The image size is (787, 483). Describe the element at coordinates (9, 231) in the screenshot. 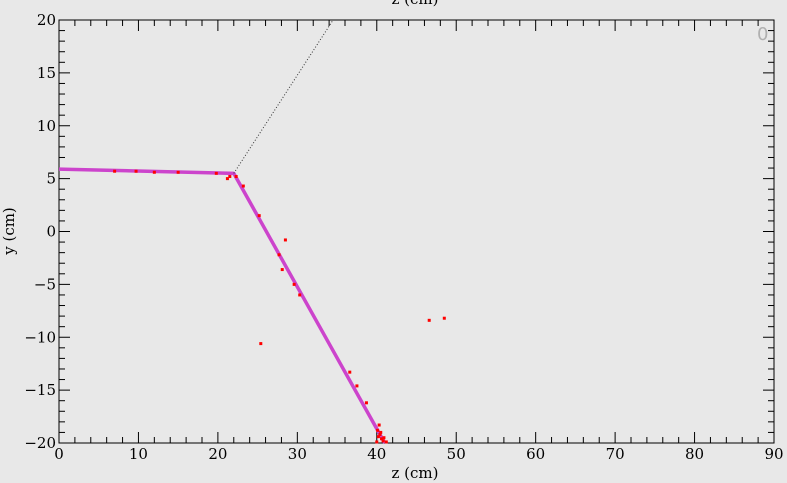

I see `y-axis-title: y (cm)` at that location.